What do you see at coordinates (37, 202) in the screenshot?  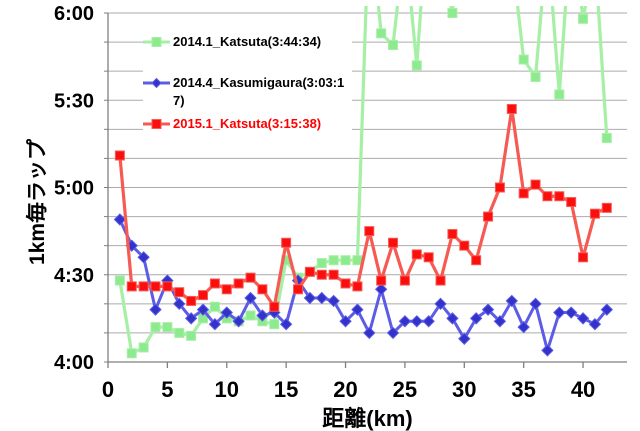 I see `y-axis-title: 1km毎ラップ` at bounding box center [37, 202].